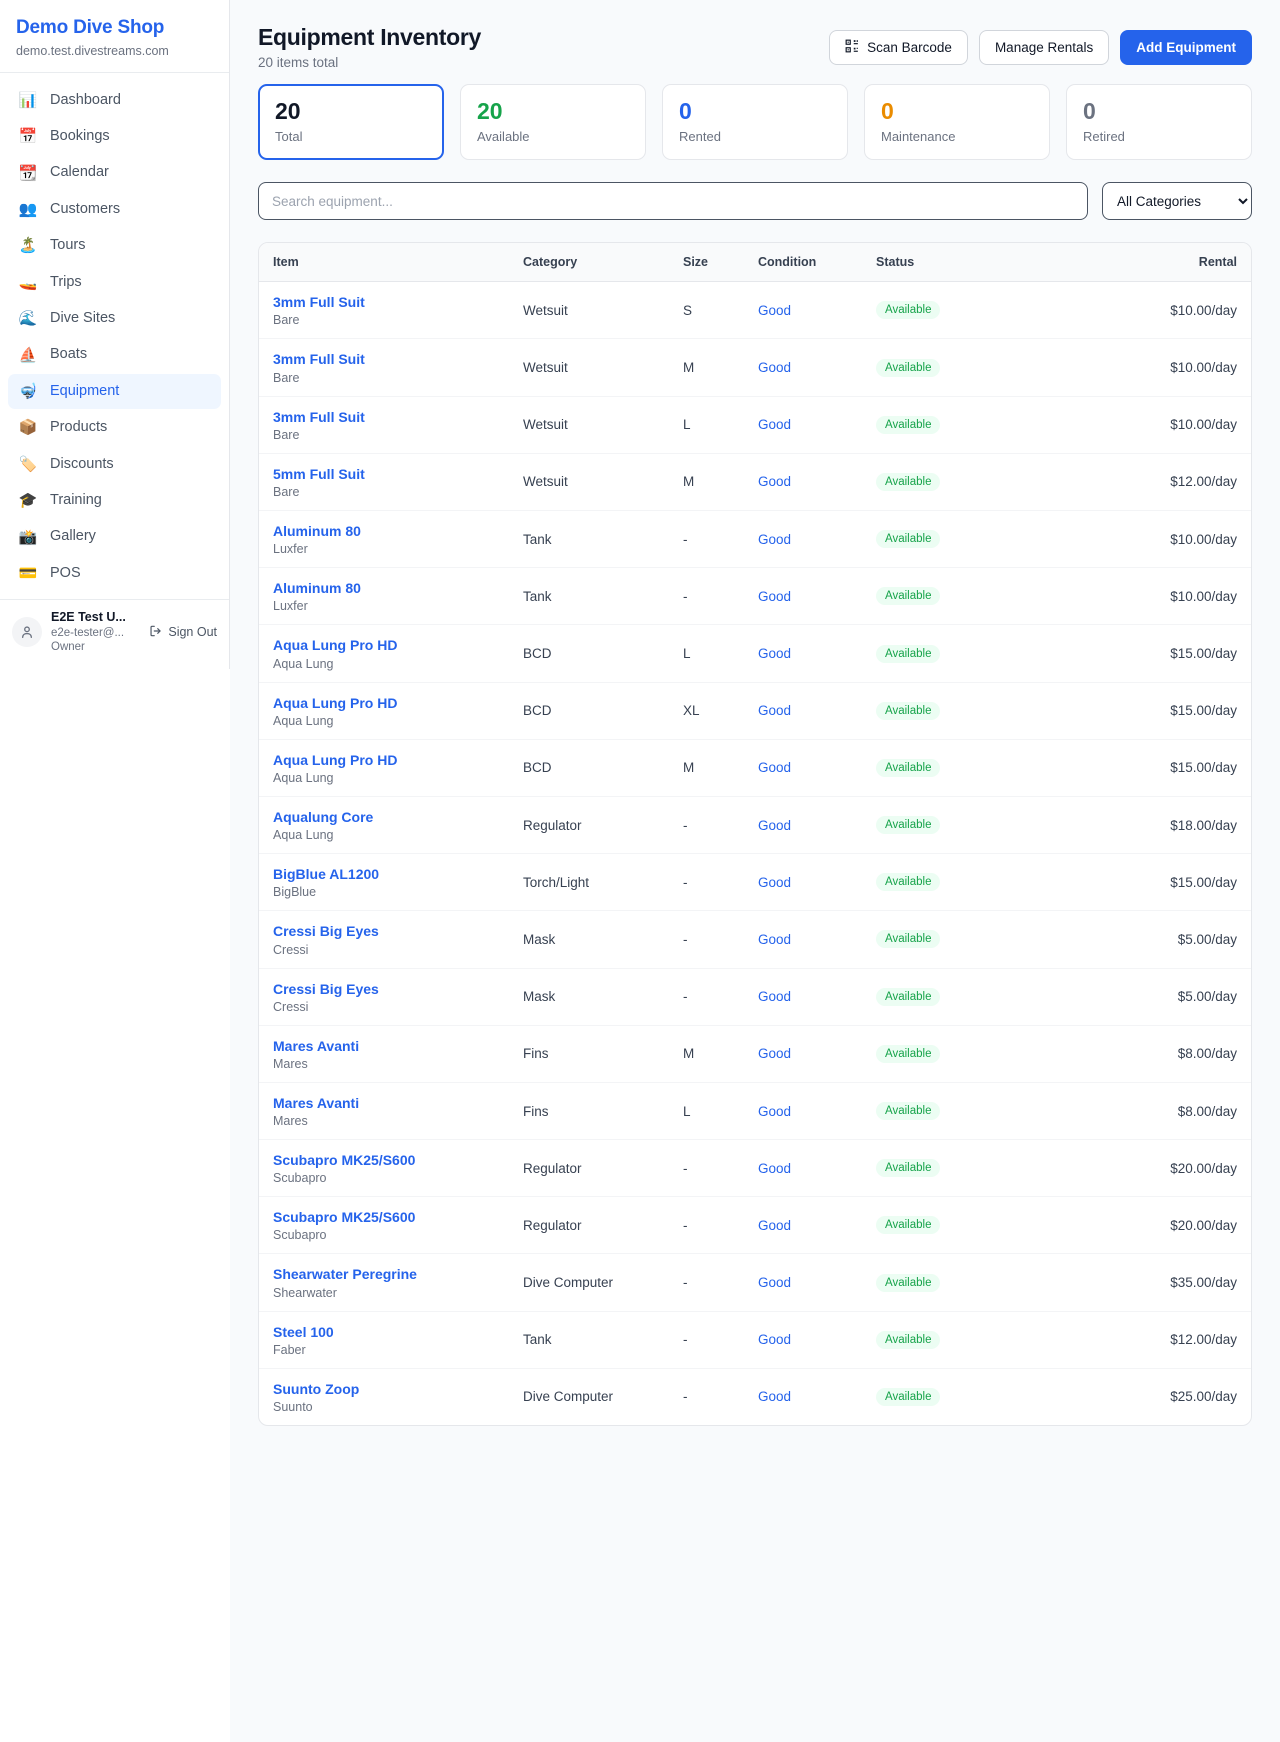 The width and height of the screenshot is (1280, 1742). I want to click on sidebar-item-boats: ⛵ Boats, so click(114, 354).